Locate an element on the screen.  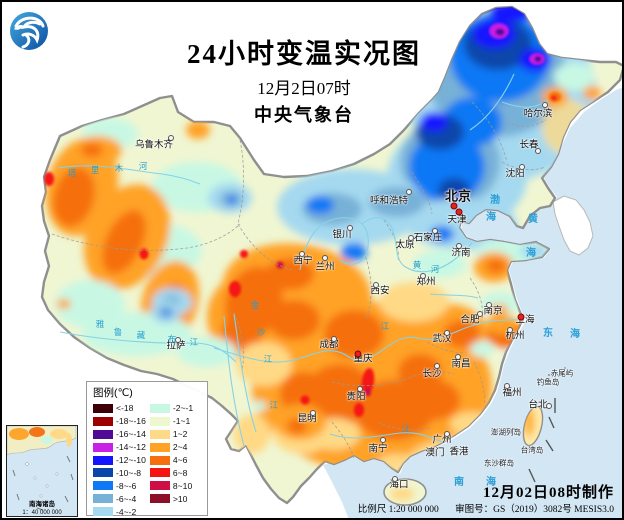
legend-range-label: -1~1 is located at coordinates (181, 421).